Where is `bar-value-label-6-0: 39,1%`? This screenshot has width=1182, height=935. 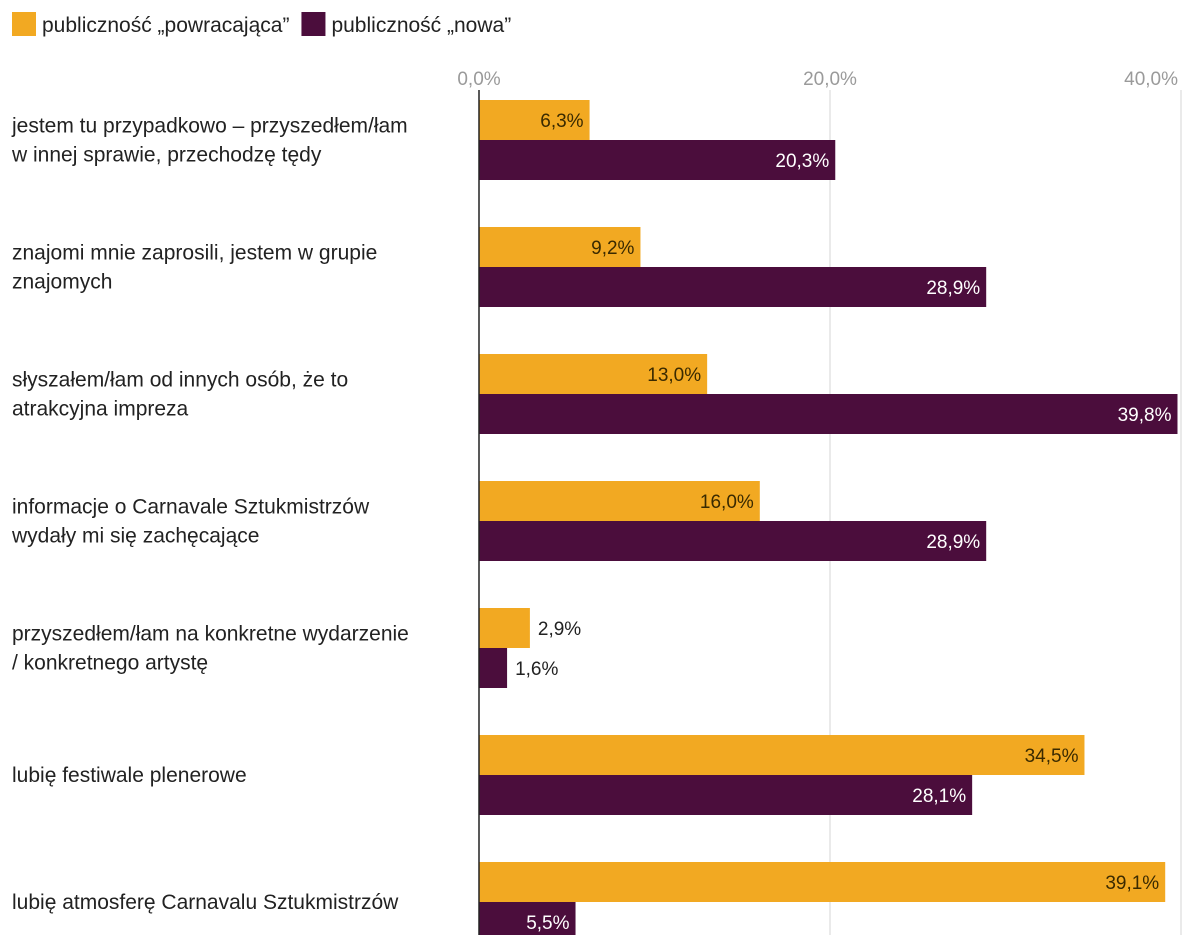 bar-value-label-6-0: 39,1% is located at coordinates (1132, 883).